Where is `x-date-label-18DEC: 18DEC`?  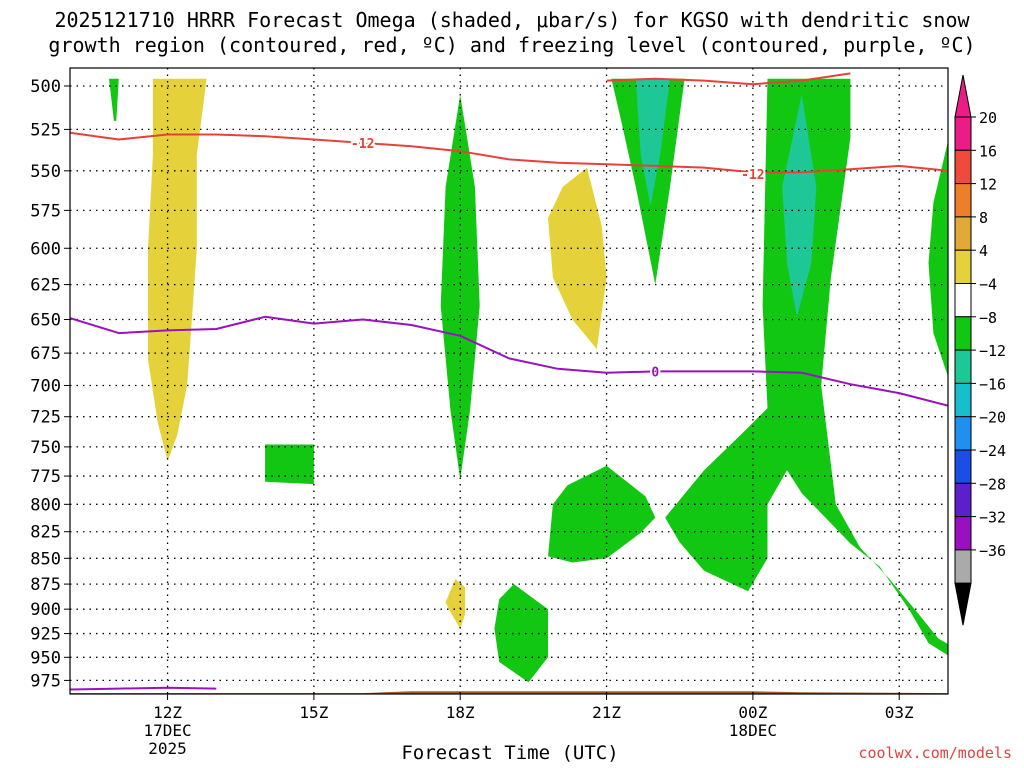 x-date-label-18DEC: 18DEC is located at coordinates (753, 730).